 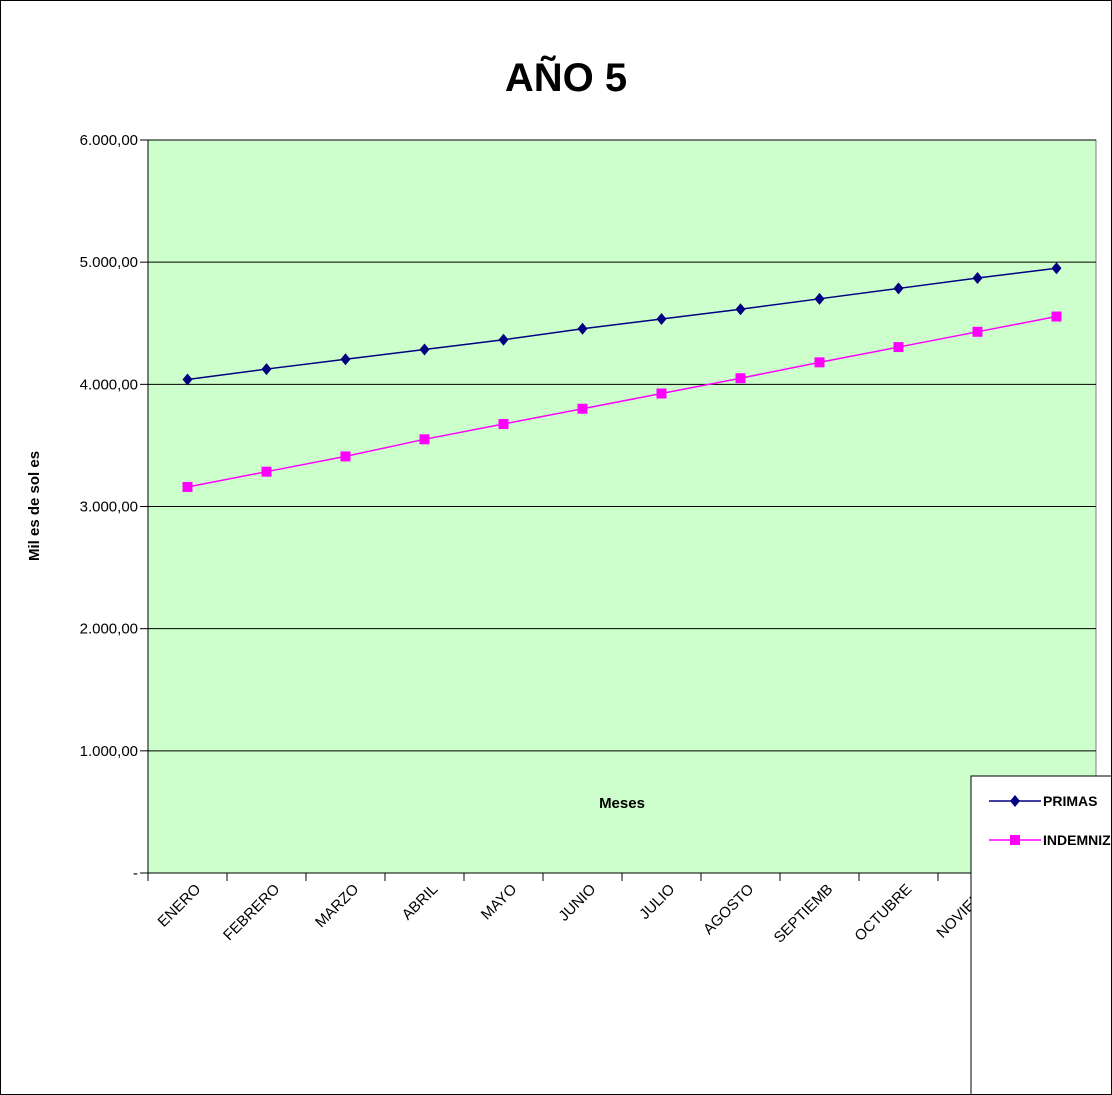 I want to click on legend-box, so click(x=1040, y=934).